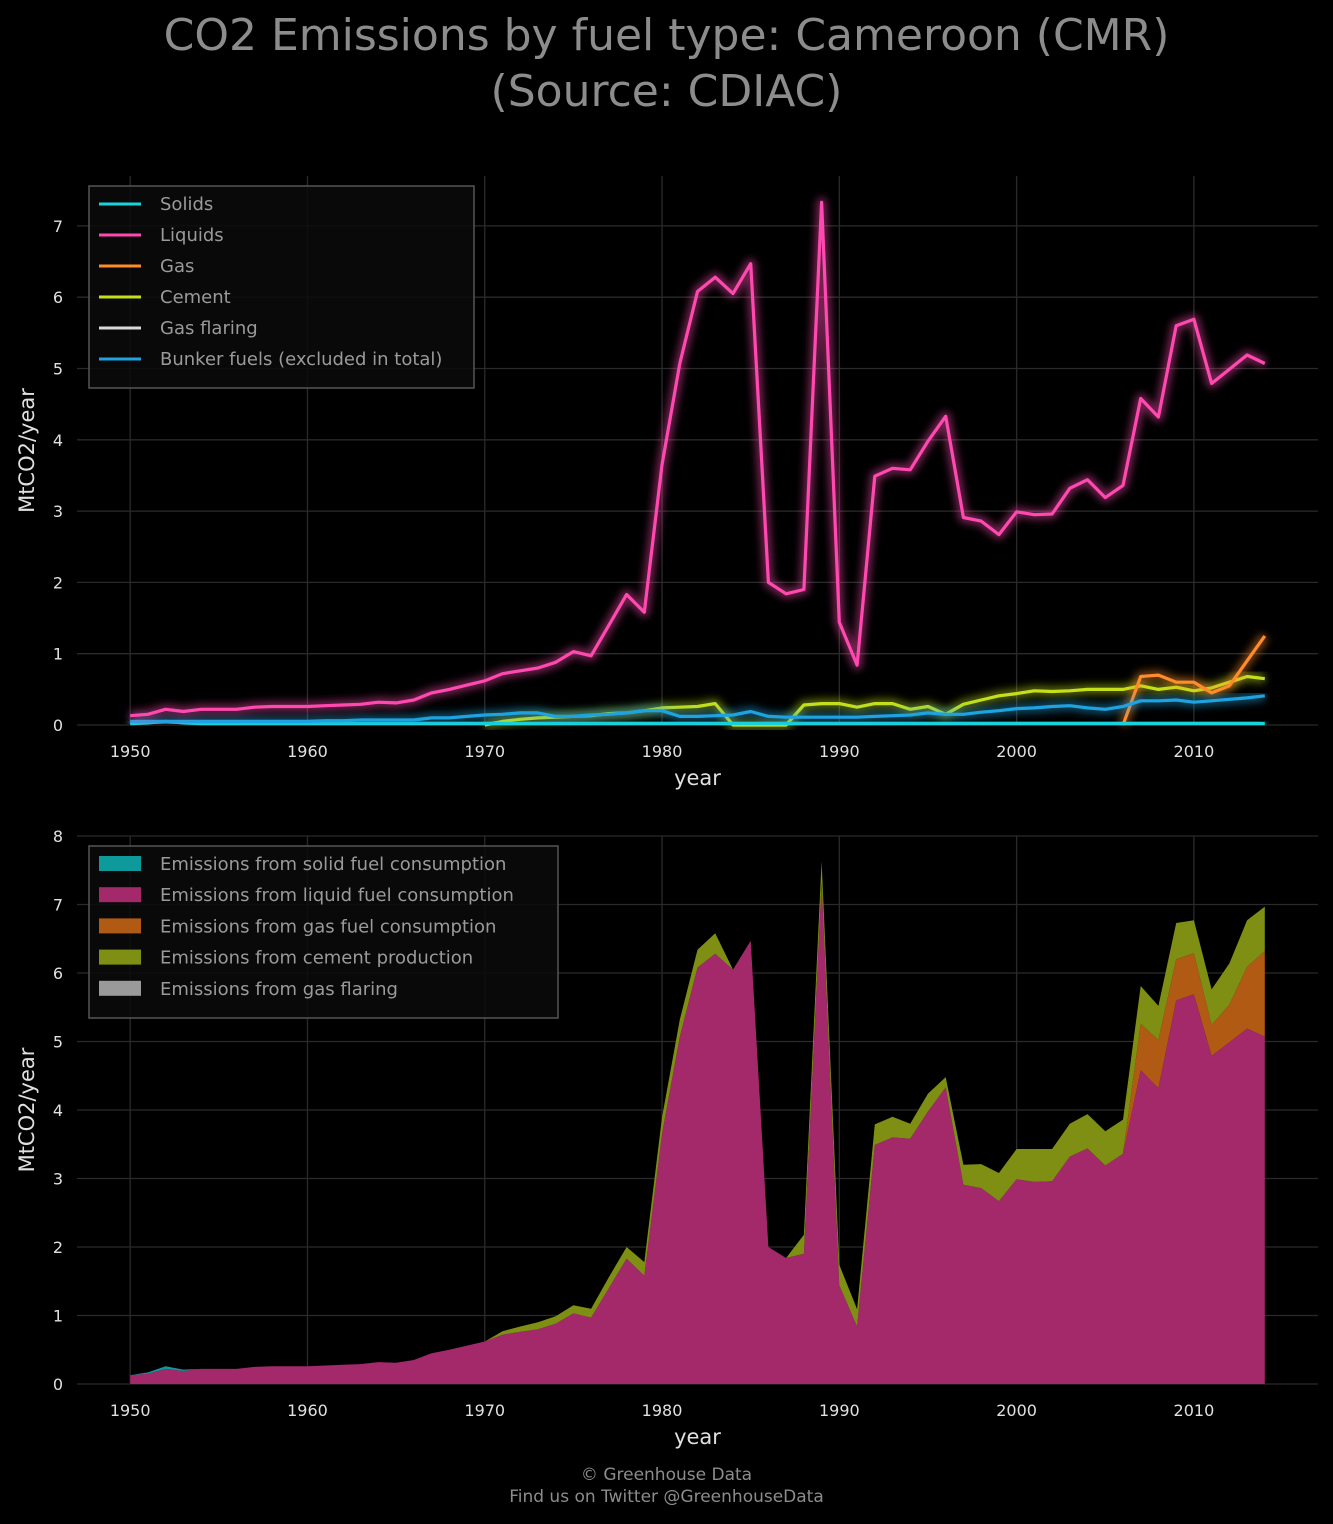 This screenshot has width=1333, height=1524. What do you see at coordinates (301, 359) in the screenshot?
I see `legend-label: Bunker fuels (excluded in total)` at bounding box center [301, 359].